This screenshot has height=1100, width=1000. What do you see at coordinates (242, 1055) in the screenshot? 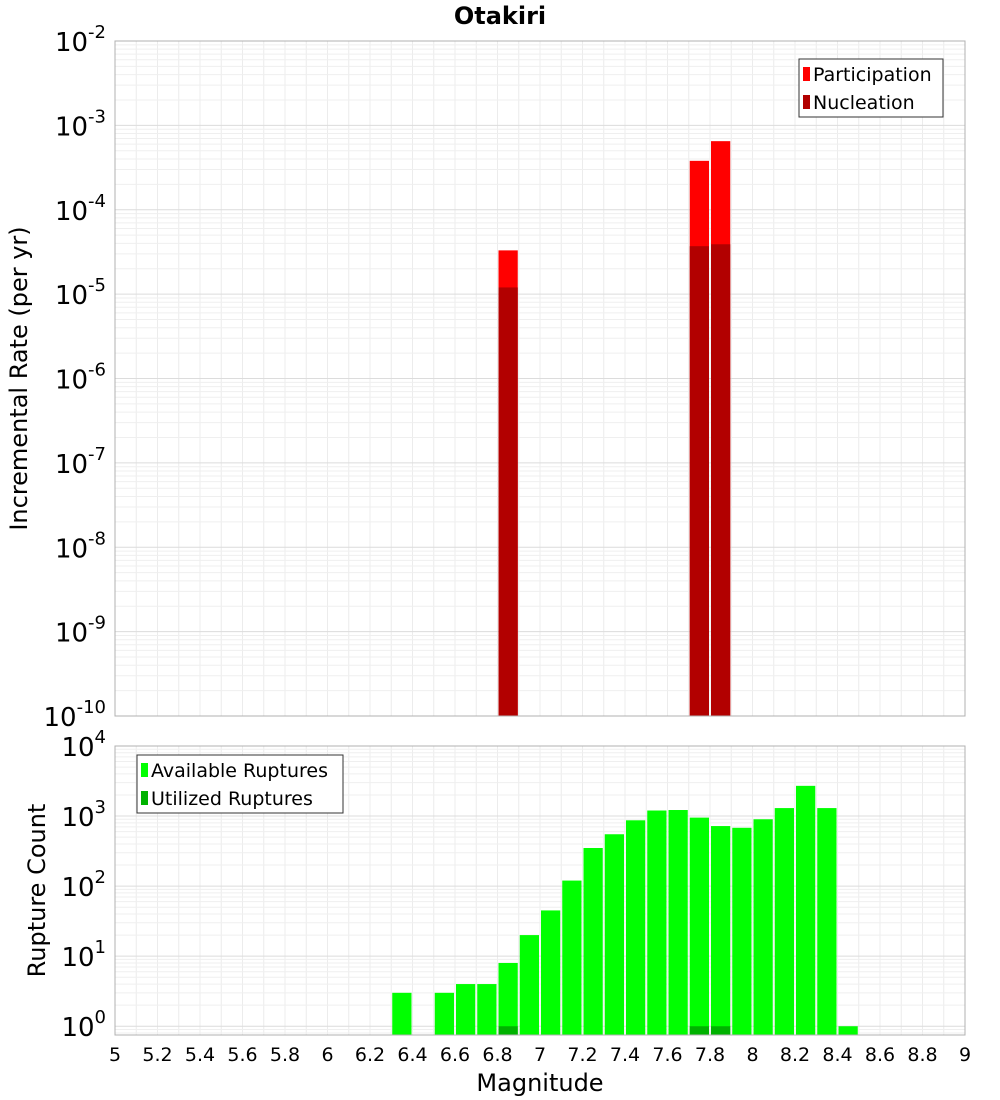
I see `x-tick-label: 5.6` at bounding box center [242, 1055].